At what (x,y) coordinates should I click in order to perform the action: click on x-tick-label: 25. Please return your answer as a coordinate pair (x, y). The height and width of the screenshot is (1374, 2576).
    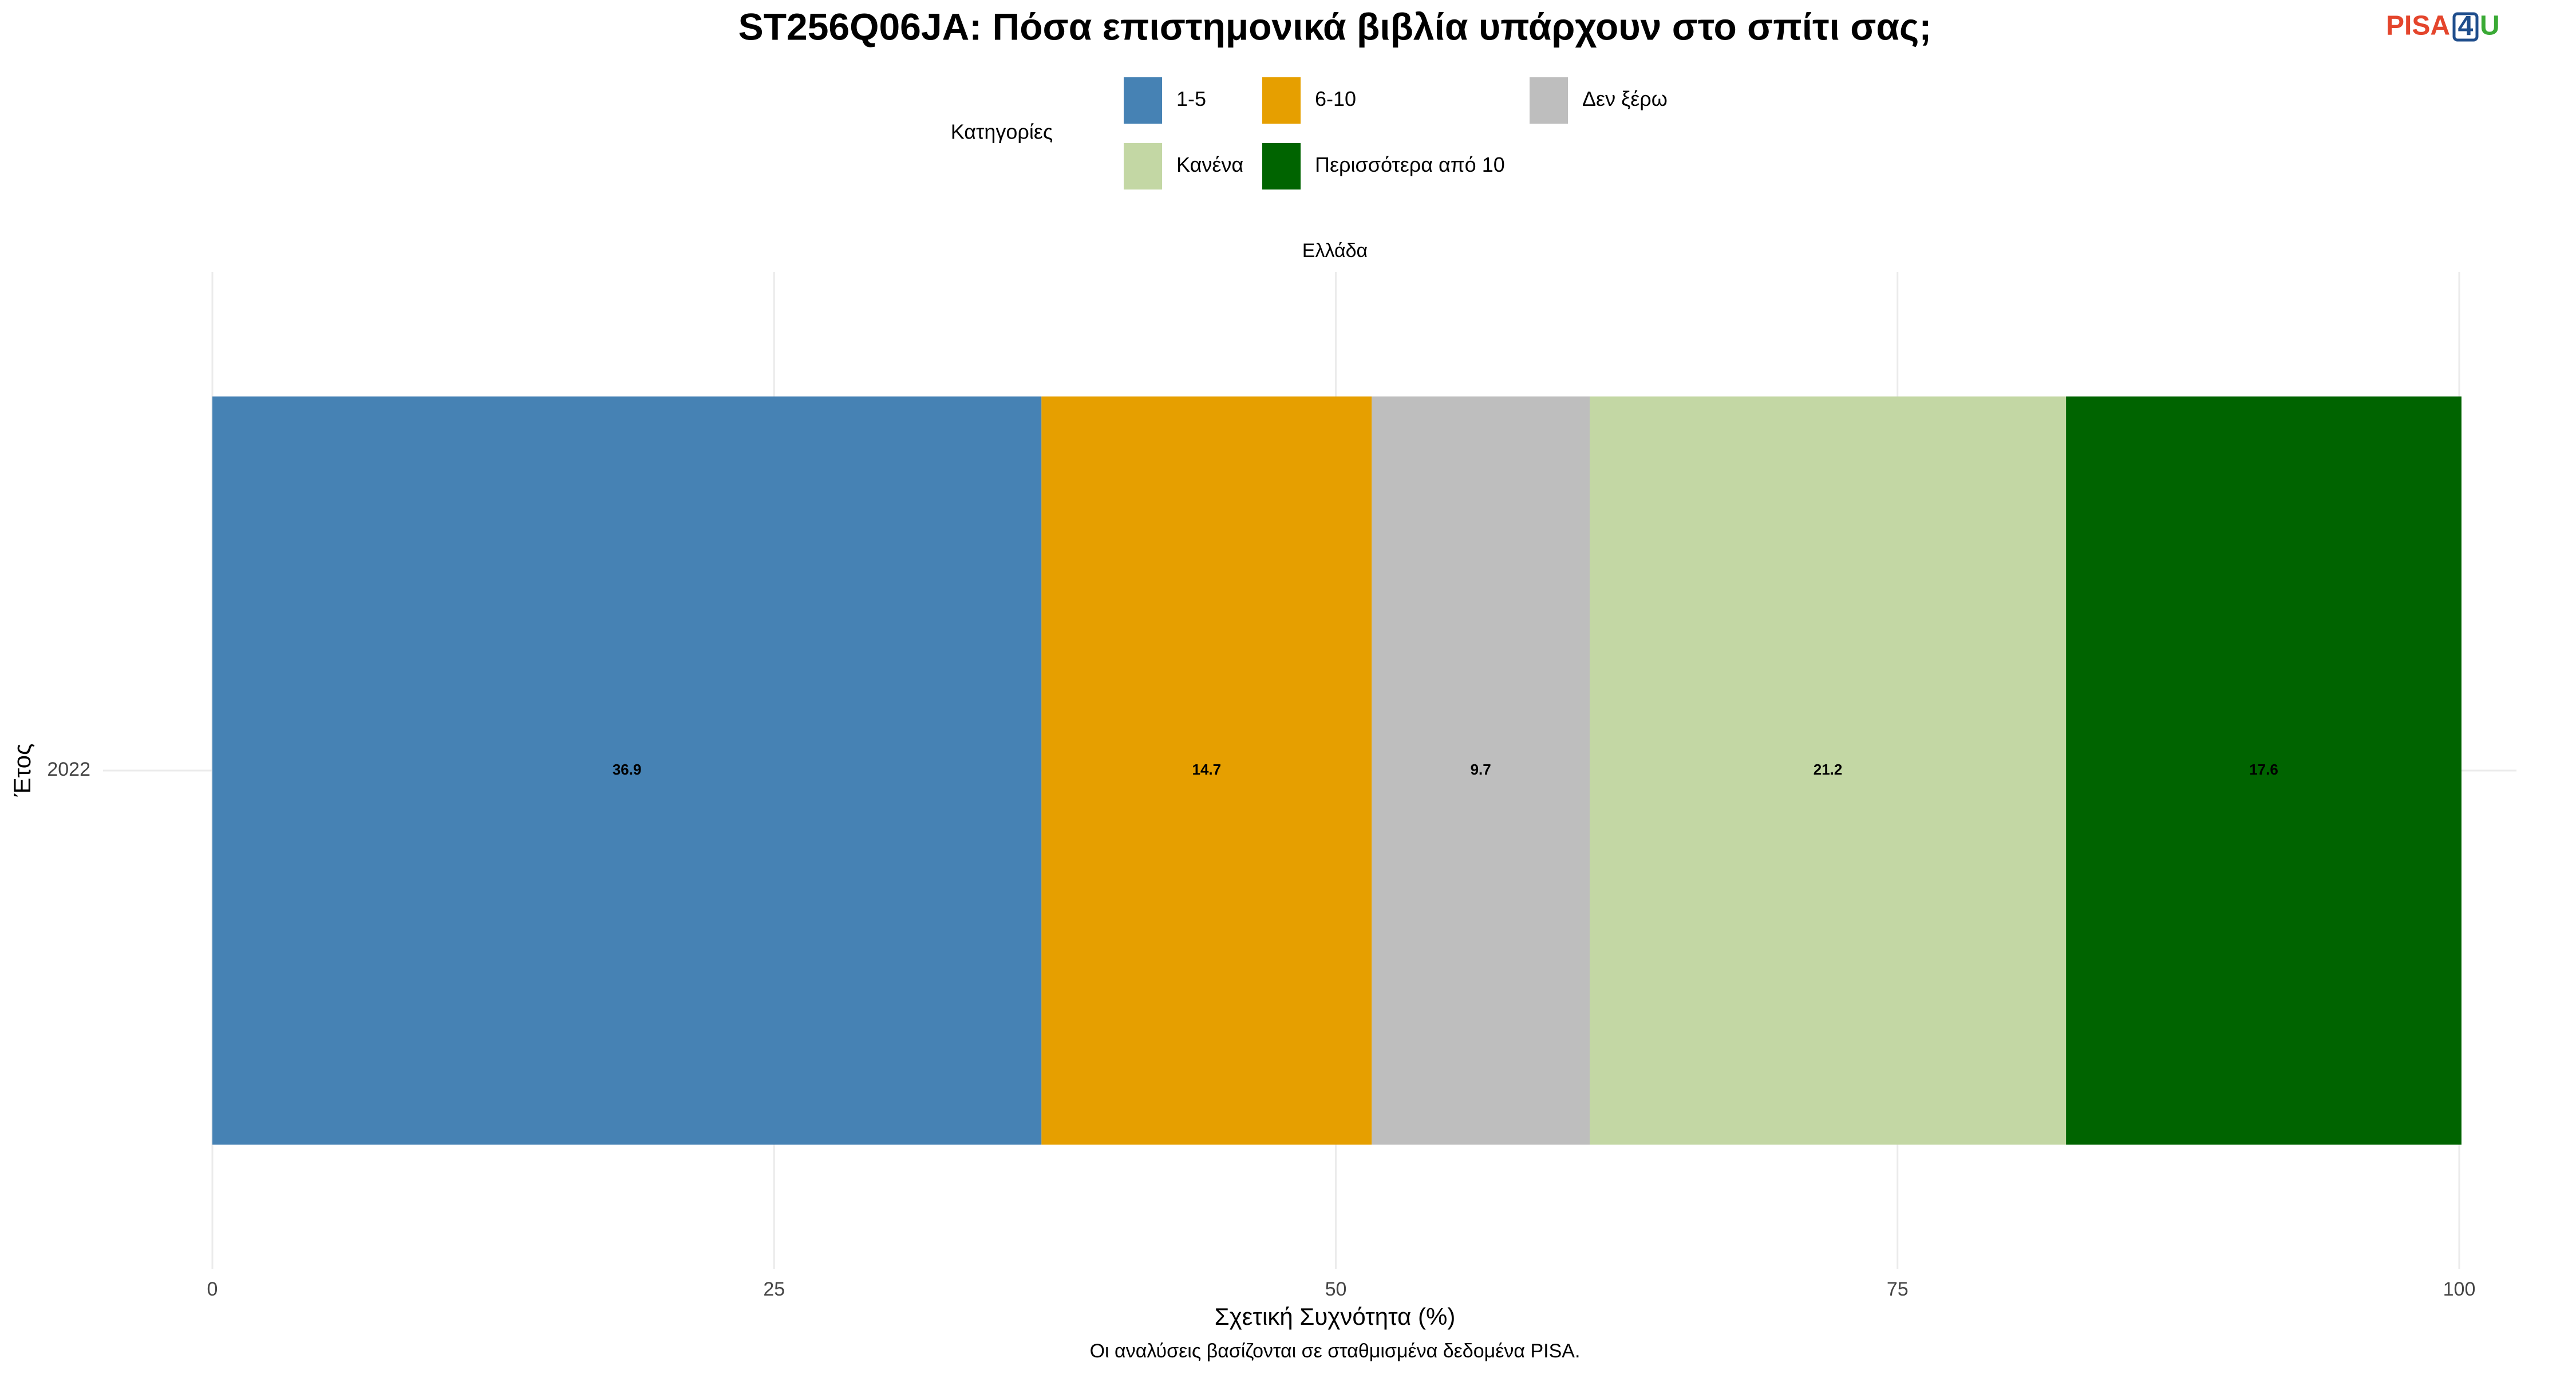
    Looking at the image, I should click on (774, 1289).